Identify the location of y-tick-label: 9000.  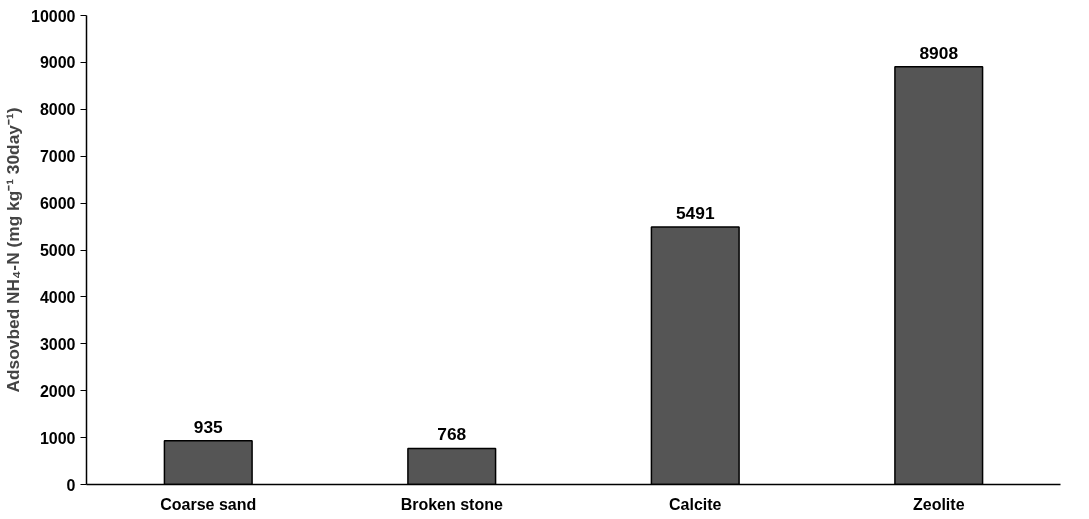
(57, 63).